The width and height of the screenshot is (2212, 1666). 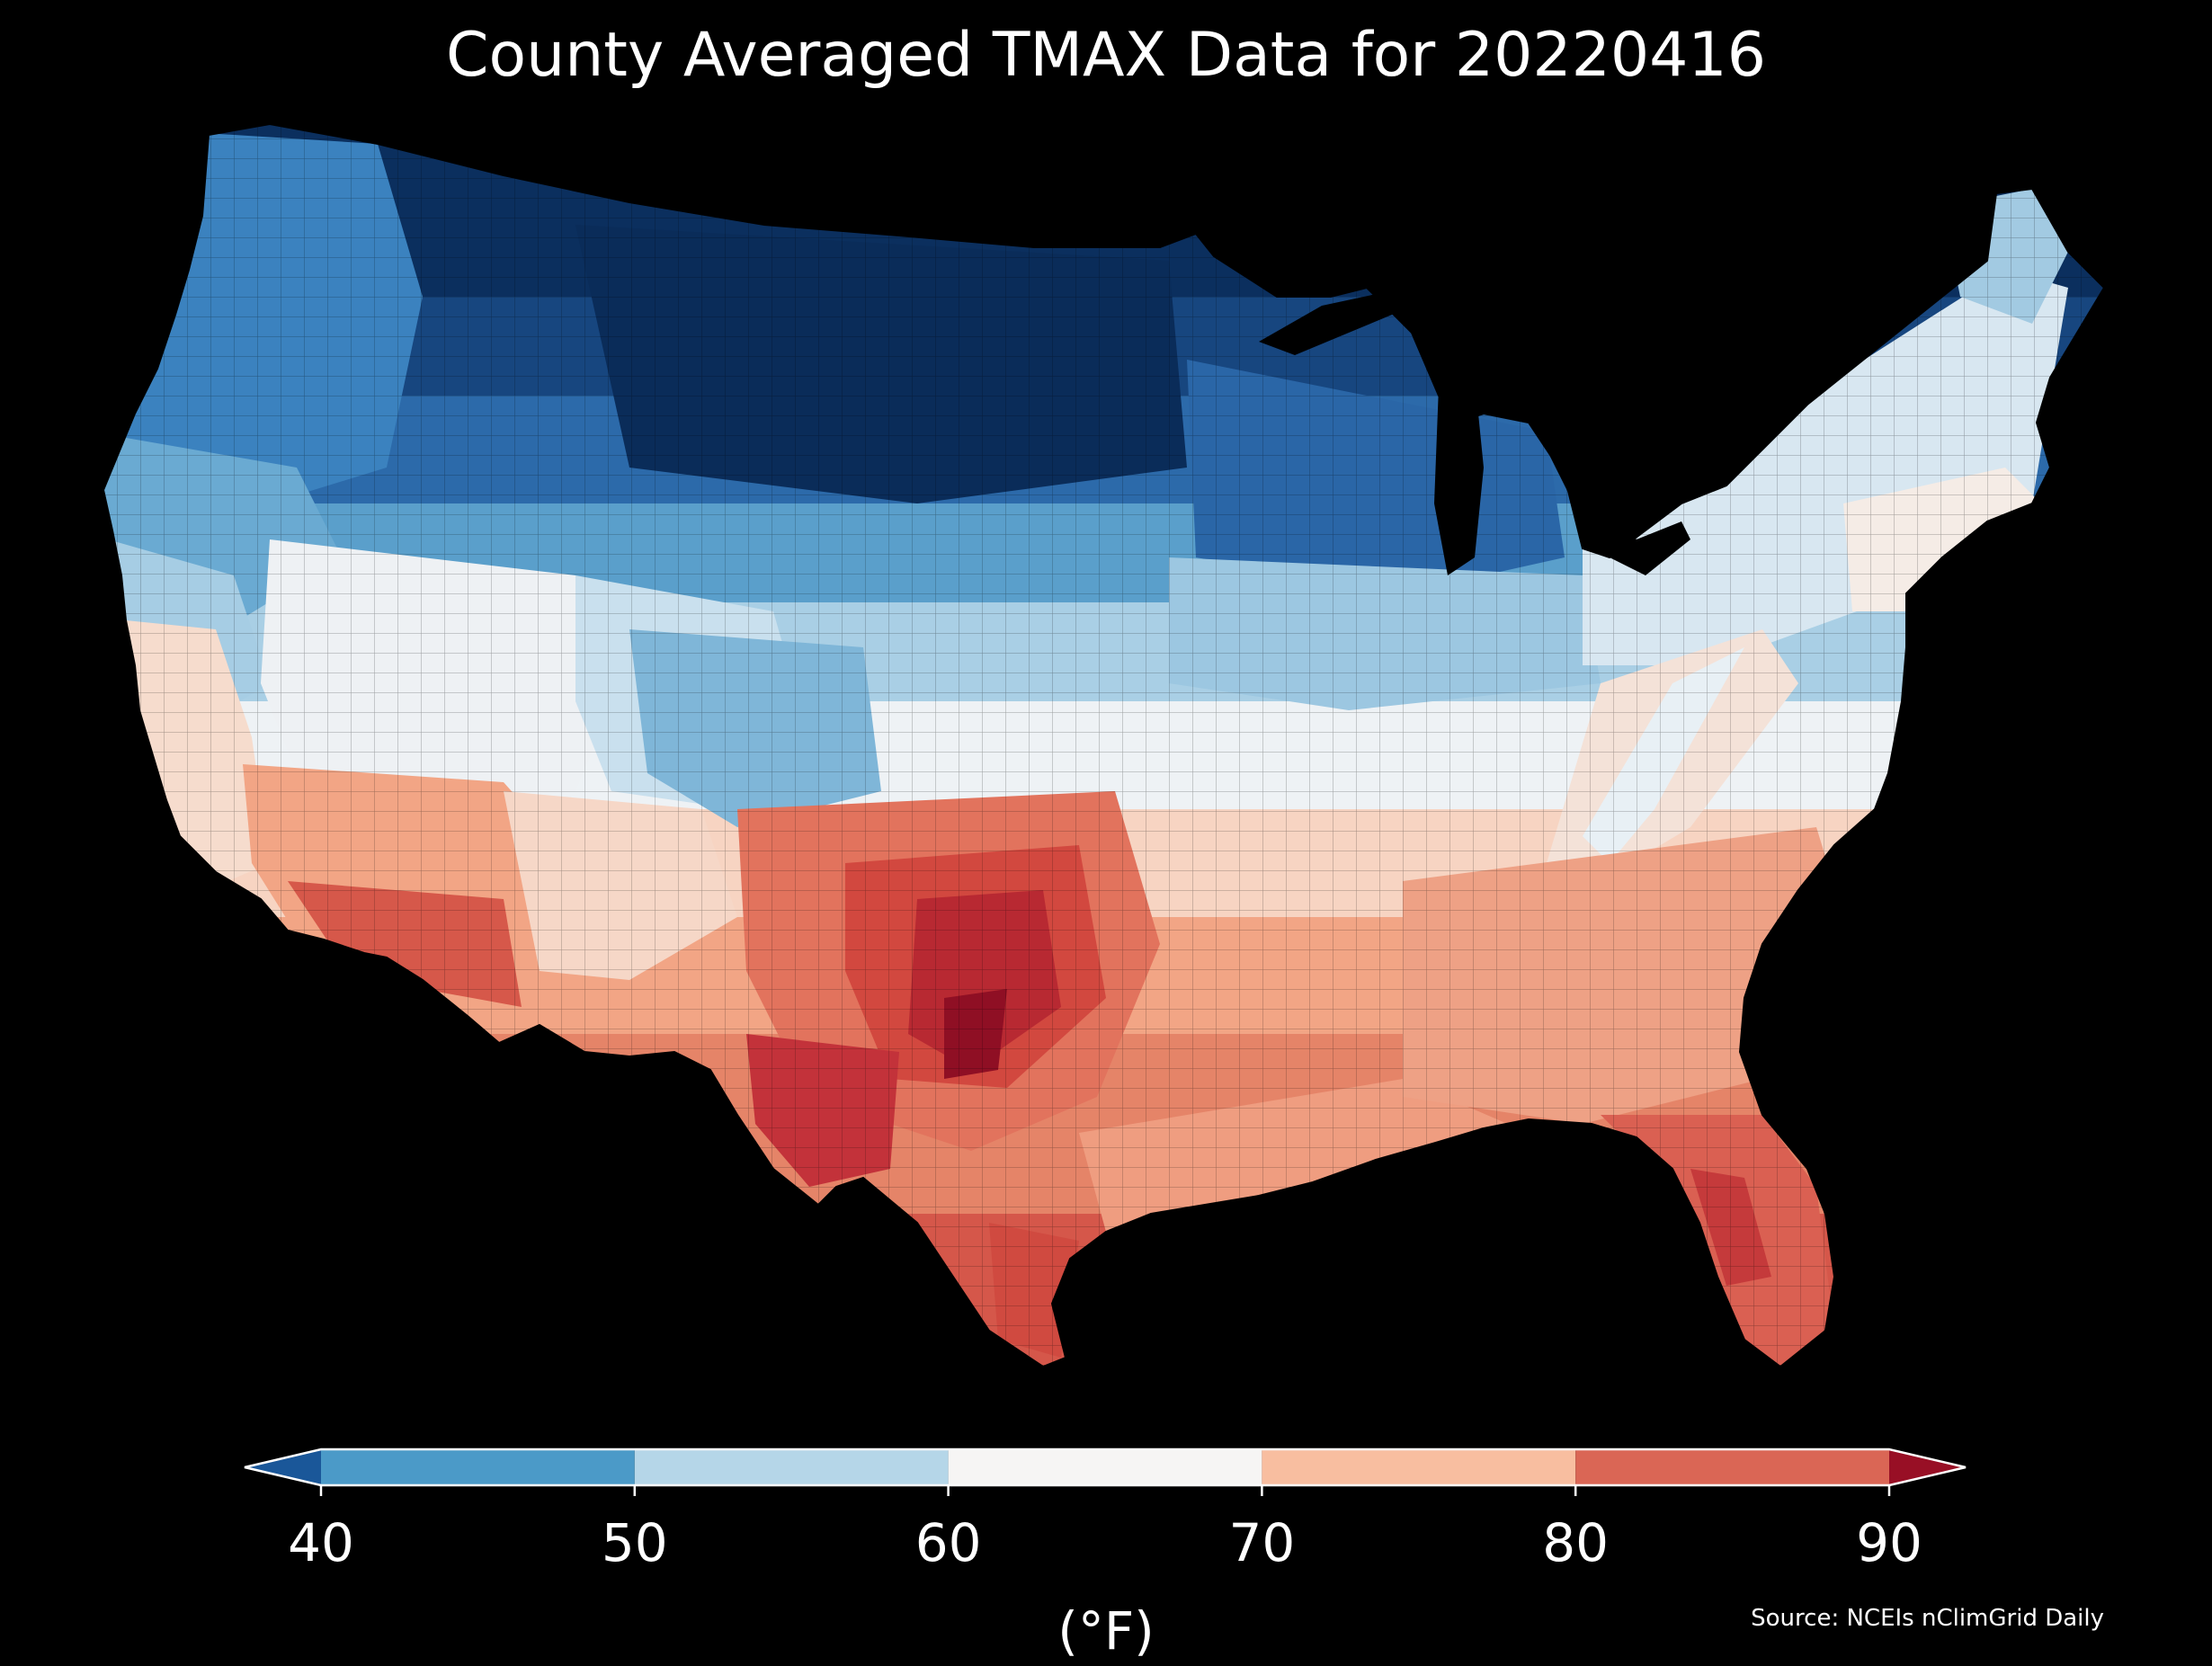 What do you see at coordinates (283, 1467) in the screenshot?
I see `colorbar-extend-low` at bounding box center [283, 1467].